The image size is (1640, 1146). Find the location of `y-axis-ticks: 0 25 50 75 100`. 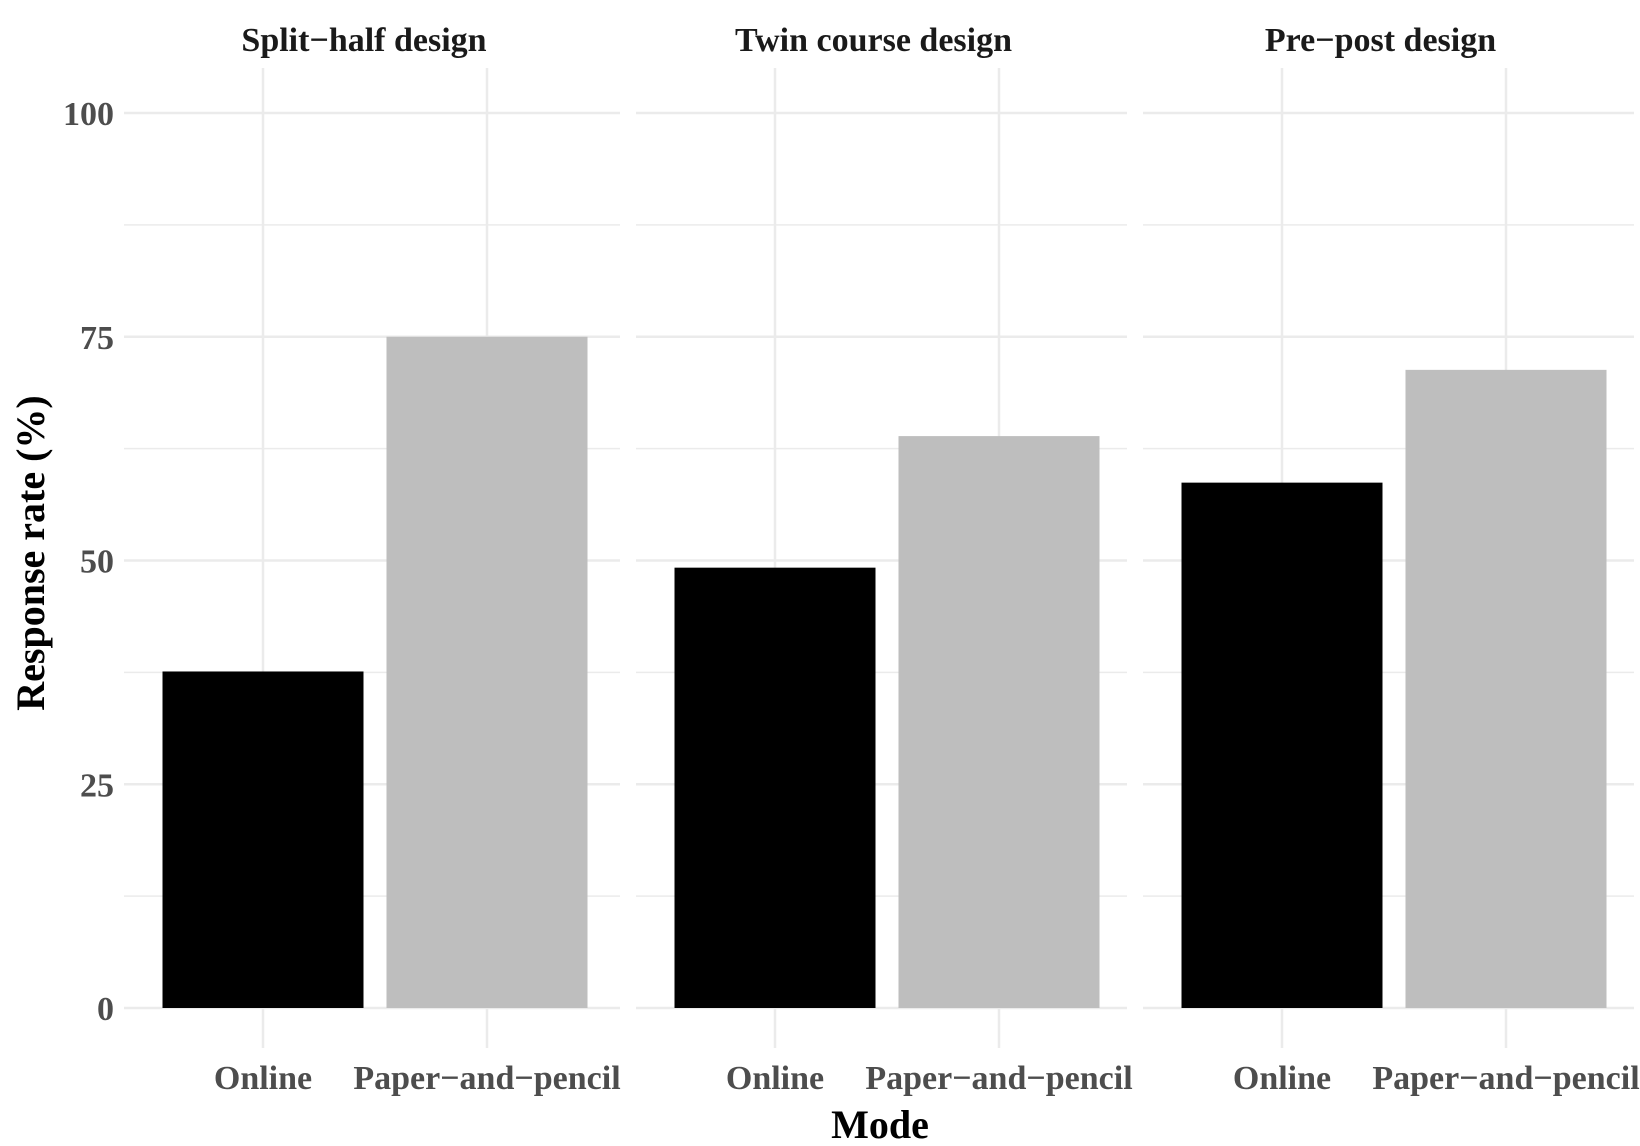

y-axis-ticks: 0 25 50 75 100 is located at coordinates (88, 562).